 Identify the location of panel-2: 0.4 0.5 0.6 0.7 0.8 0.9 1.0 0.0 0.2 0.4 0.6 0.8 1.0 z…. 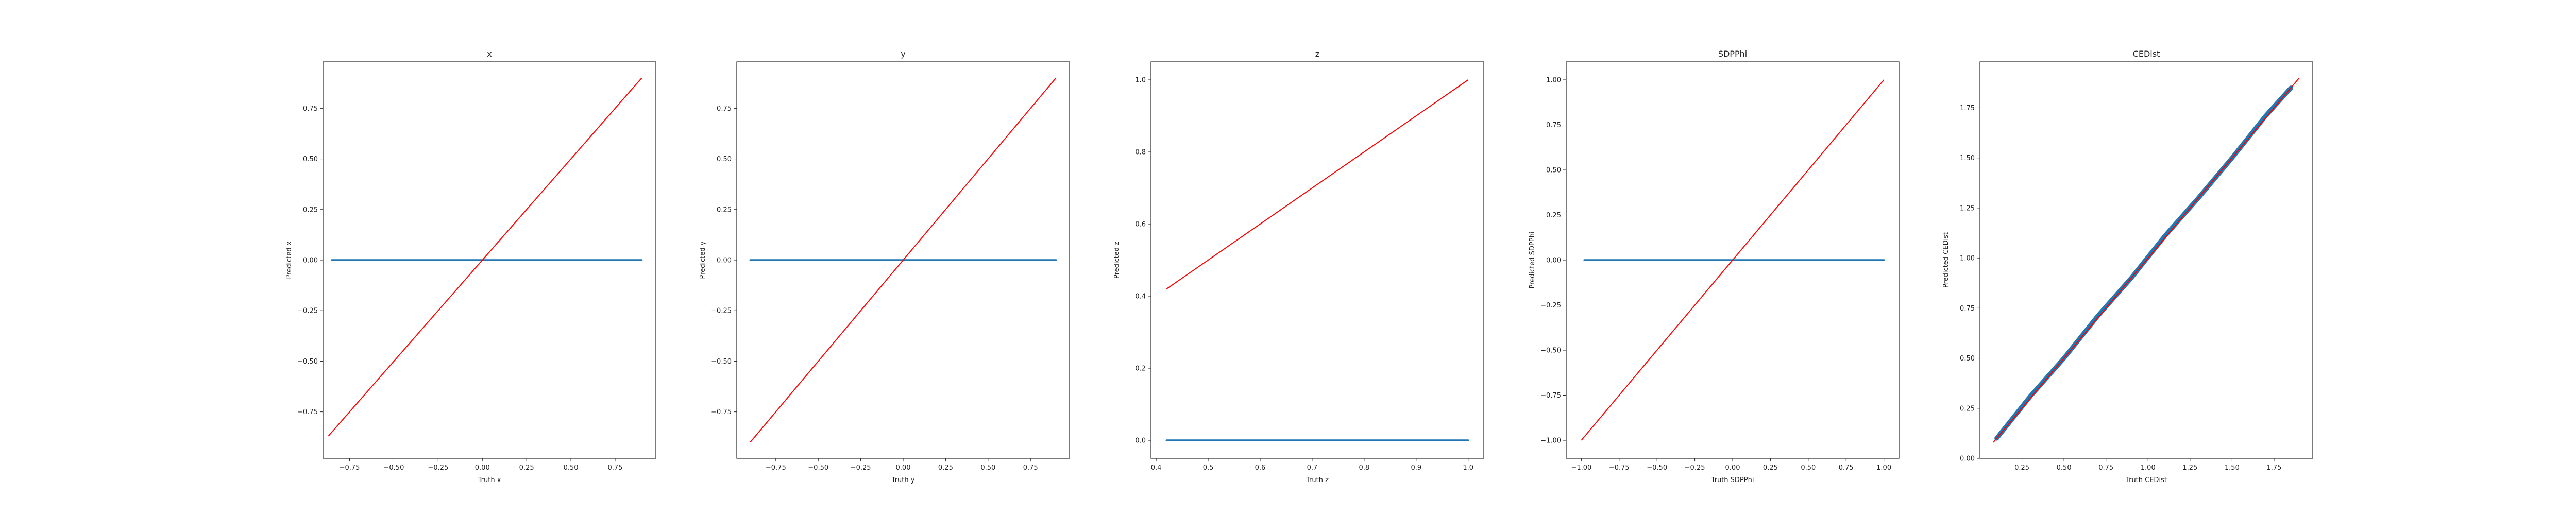
(1299, 266).